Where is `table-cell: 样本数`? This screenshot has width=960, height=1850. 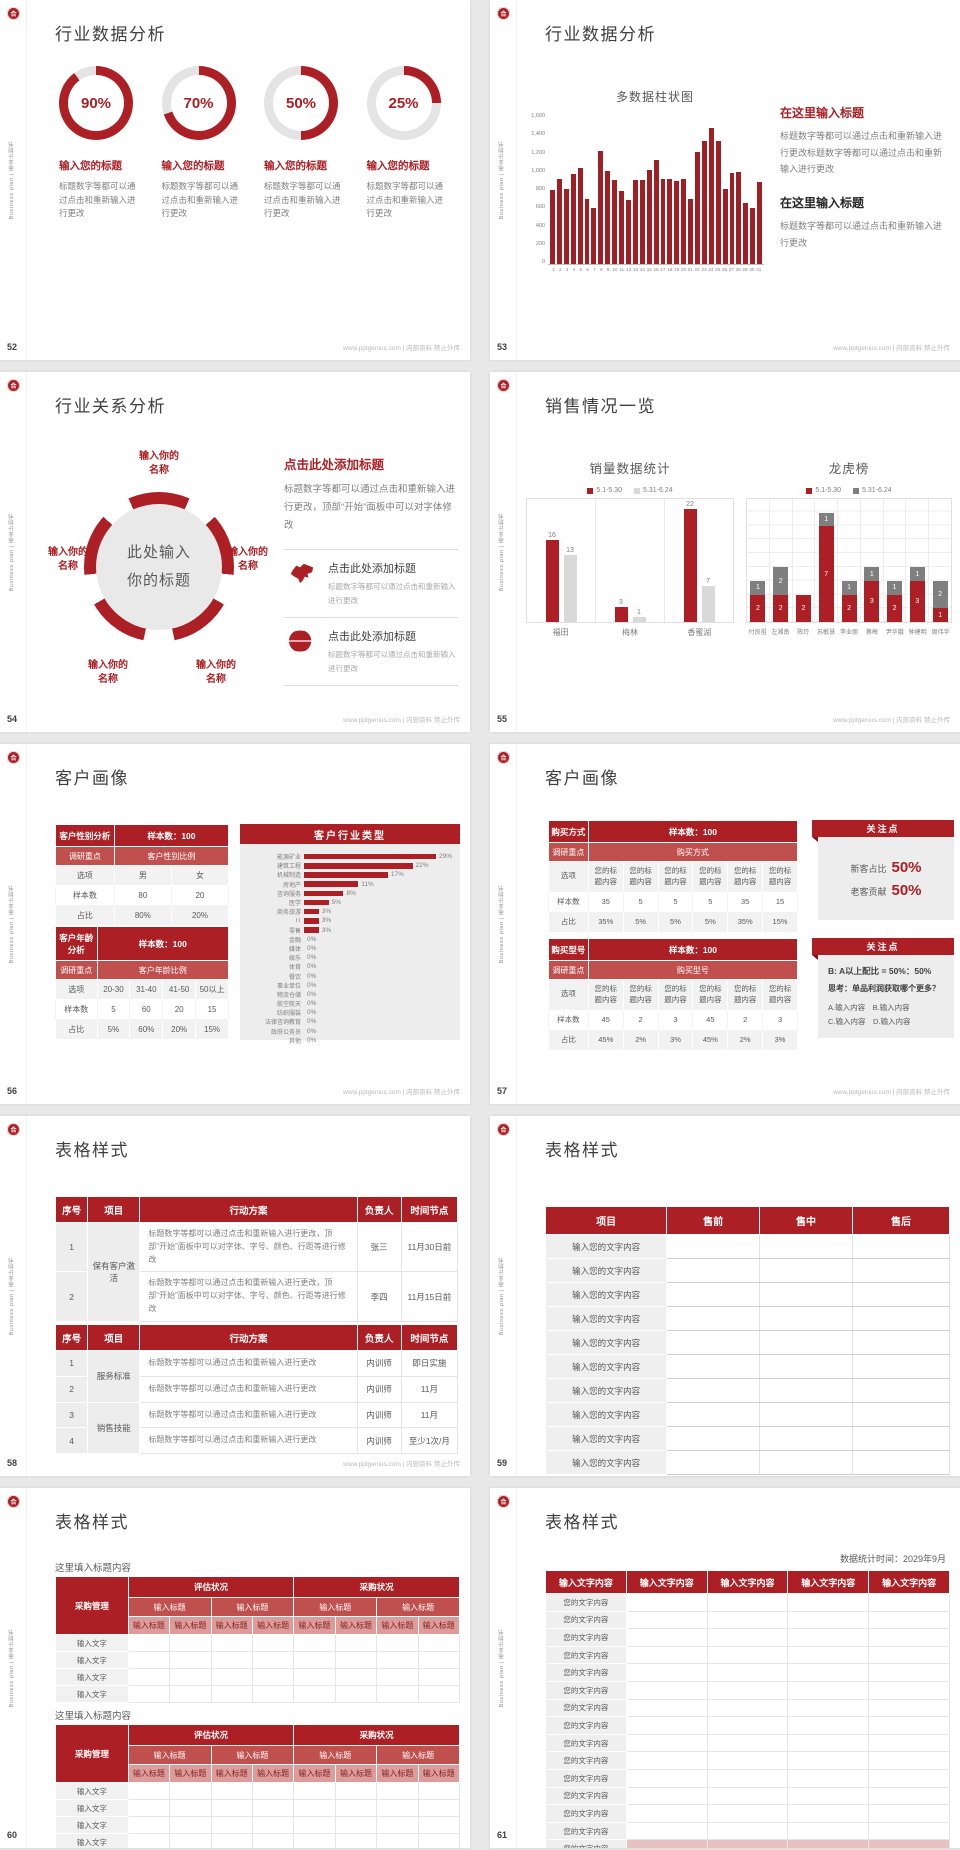 table-cell: 样本数 is located at coordinates (85, 895).